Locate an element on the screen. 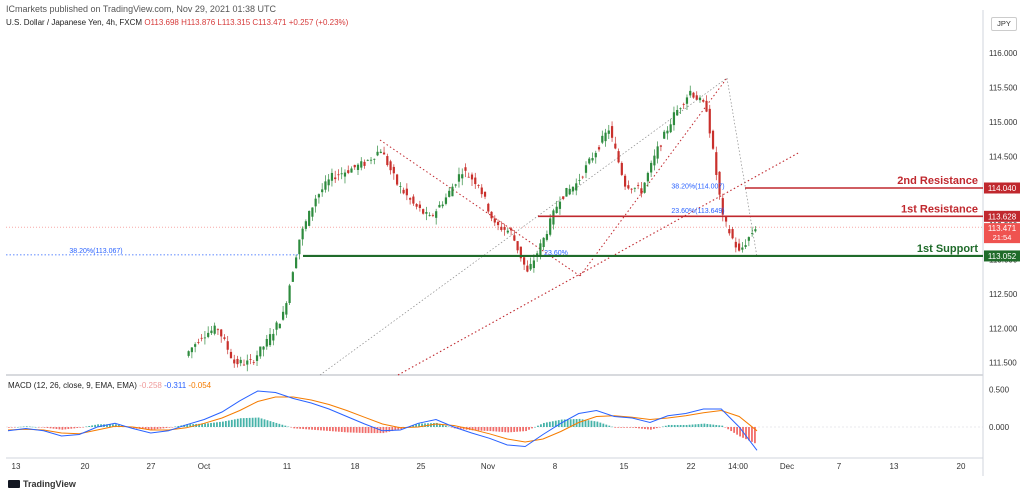 This screenshot has width=1024, height=499. price-tick-label: 115.000 is located at coordinates (1003, 122).